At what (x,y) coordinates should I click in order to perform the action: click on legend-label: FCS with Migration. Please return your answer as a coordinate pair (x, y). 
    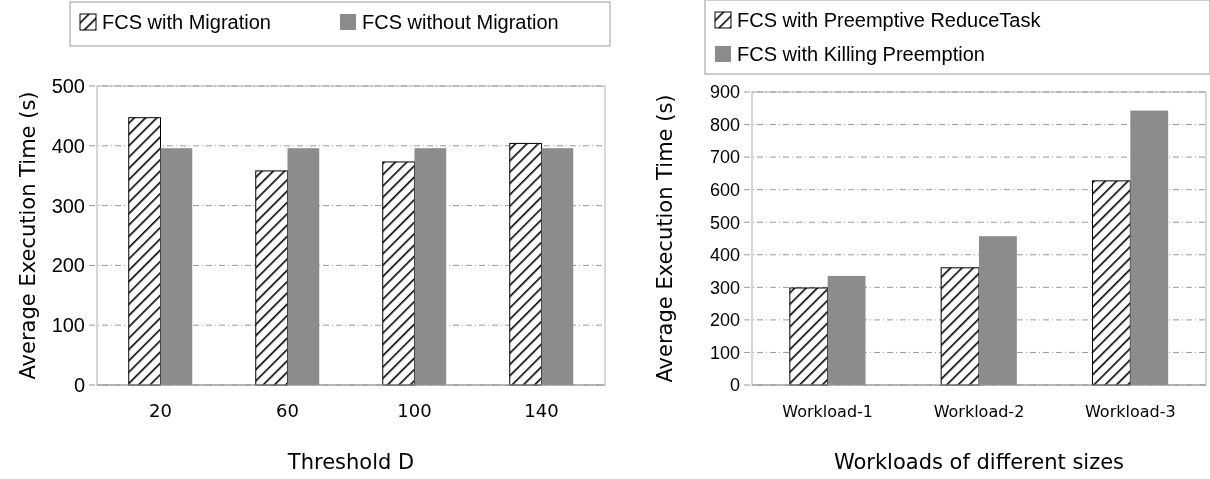
    Looking at the image, I should click on (186, 22).